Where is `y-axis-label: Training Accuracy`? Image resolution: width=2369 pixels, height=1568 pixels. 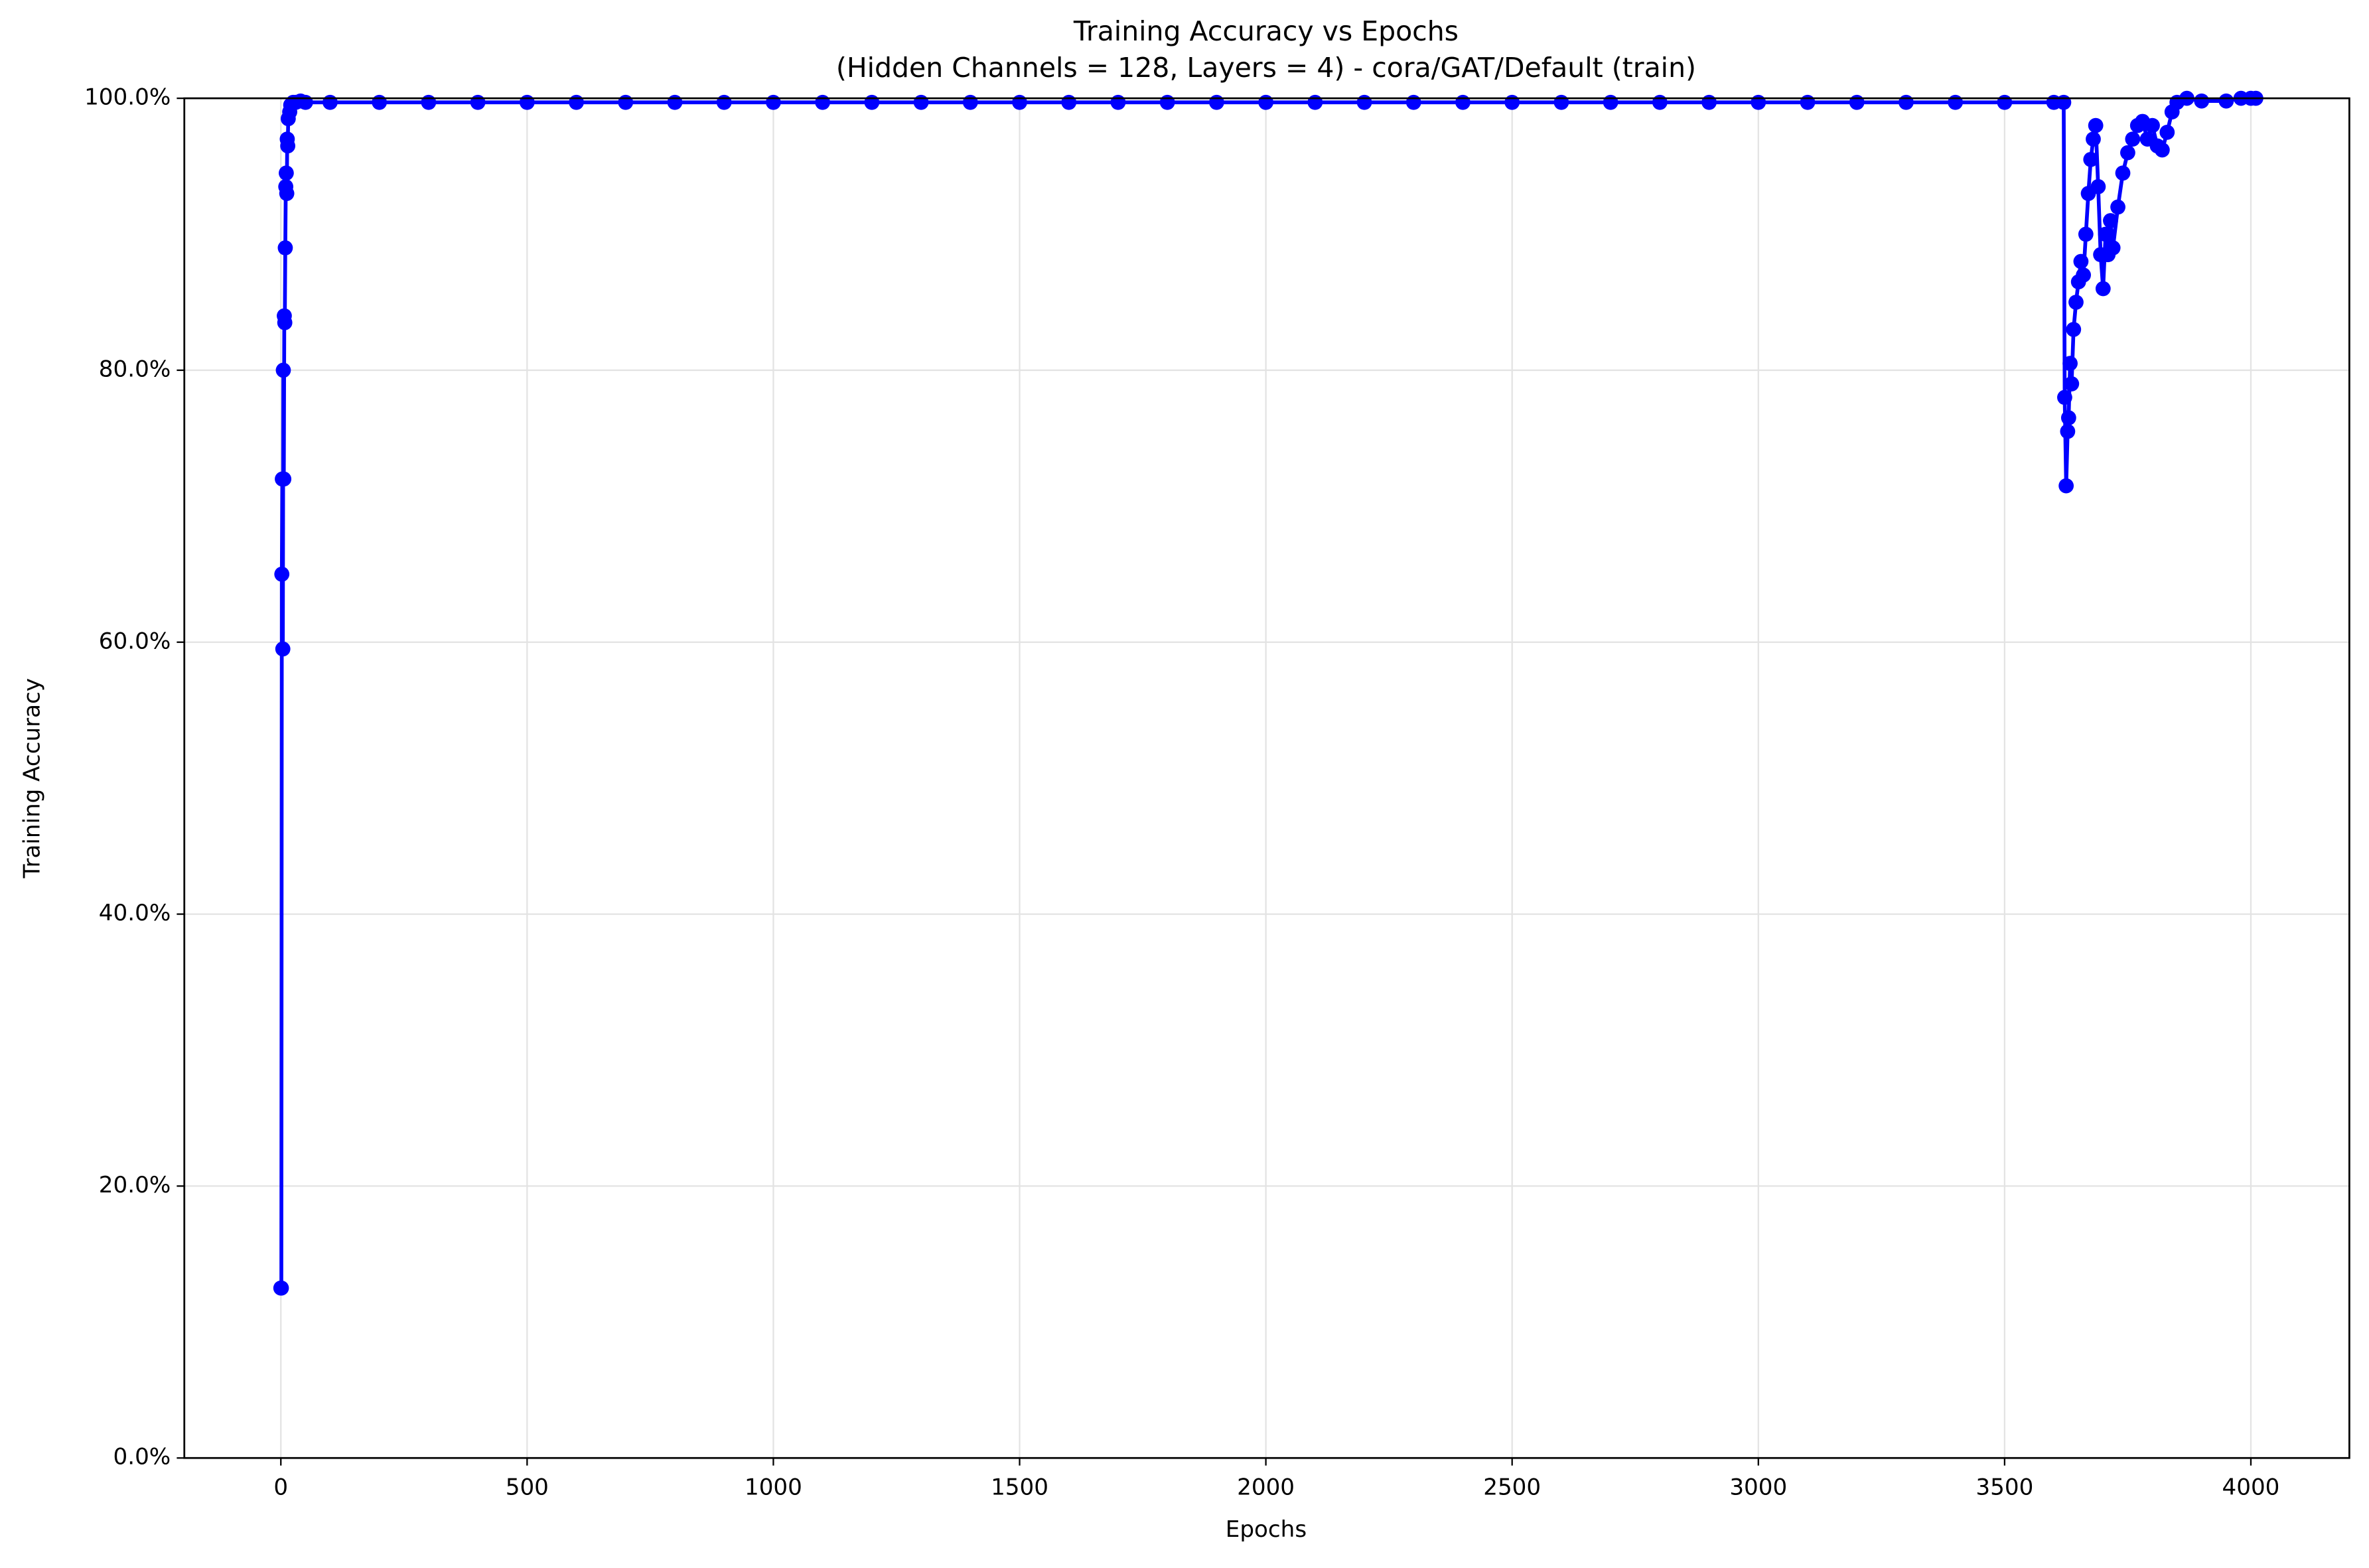
y-axis-label: Training Accuracy is located at coordinates (32, 778).